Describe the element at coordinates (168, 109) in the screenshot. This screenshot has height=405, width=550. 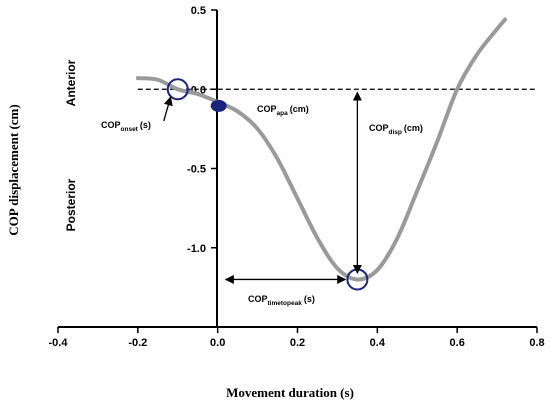
I see `cop-onset-arrow` at that location.